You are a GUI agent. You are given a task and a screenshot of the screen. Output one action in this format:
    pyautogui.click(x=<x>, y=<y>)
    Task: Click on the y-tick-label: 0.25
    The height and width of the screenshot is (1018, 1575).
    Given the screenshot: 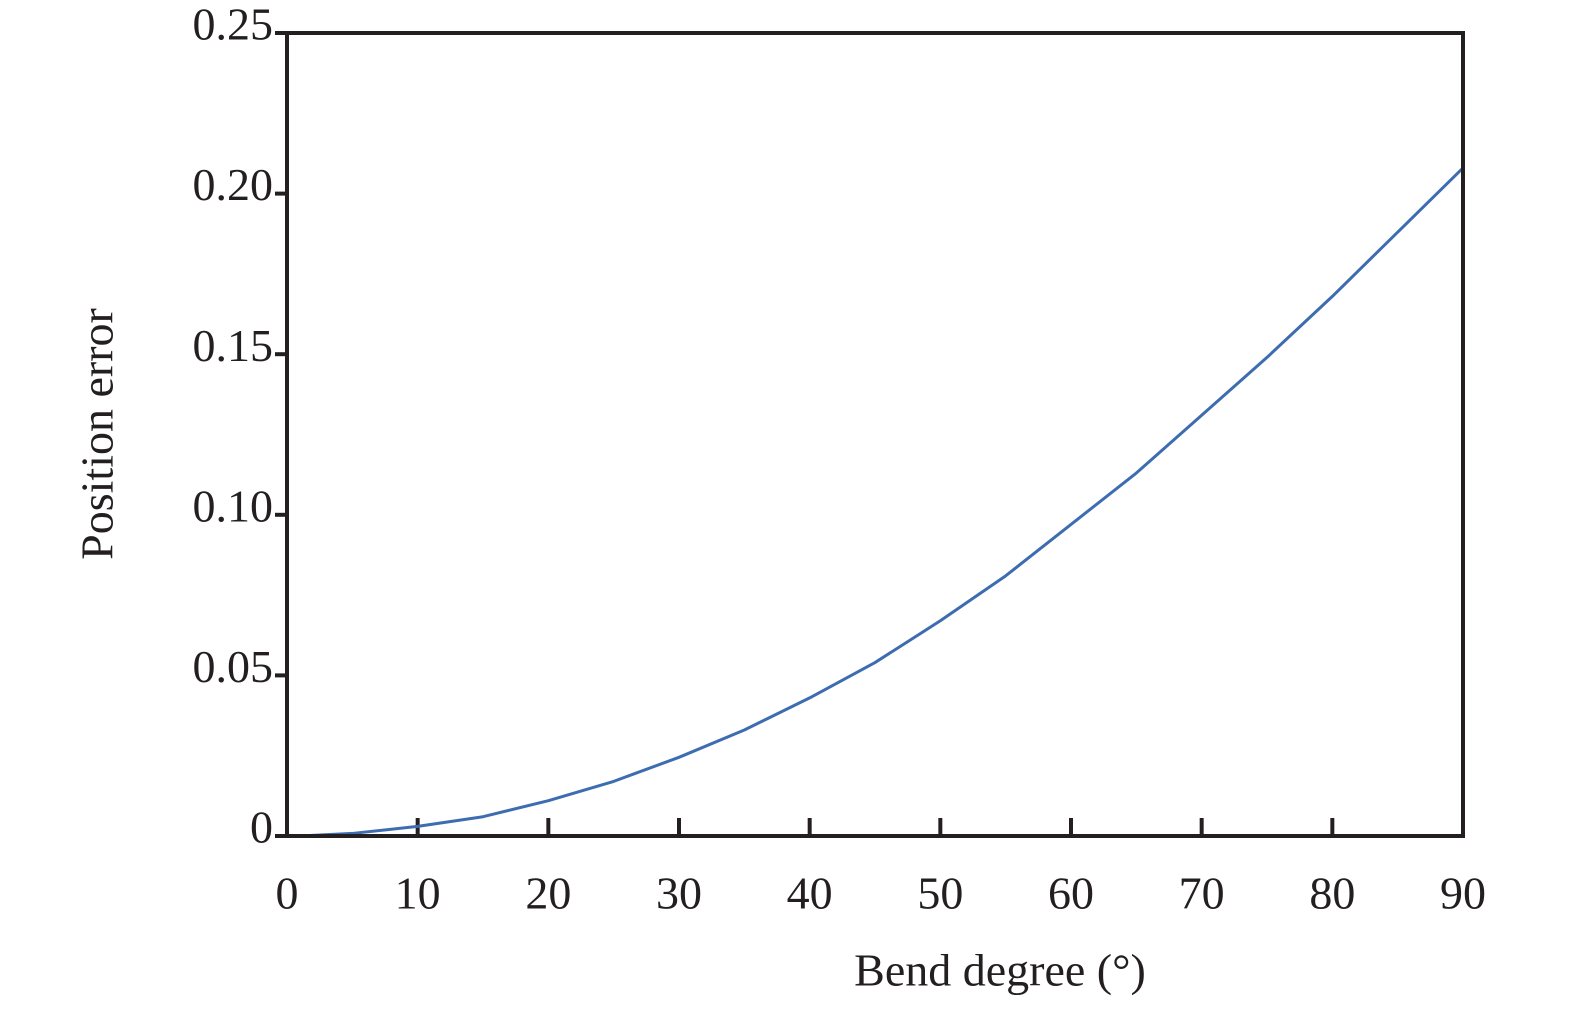 What is the action you would take?
    pyautogui.click(x=233, y=25)
    